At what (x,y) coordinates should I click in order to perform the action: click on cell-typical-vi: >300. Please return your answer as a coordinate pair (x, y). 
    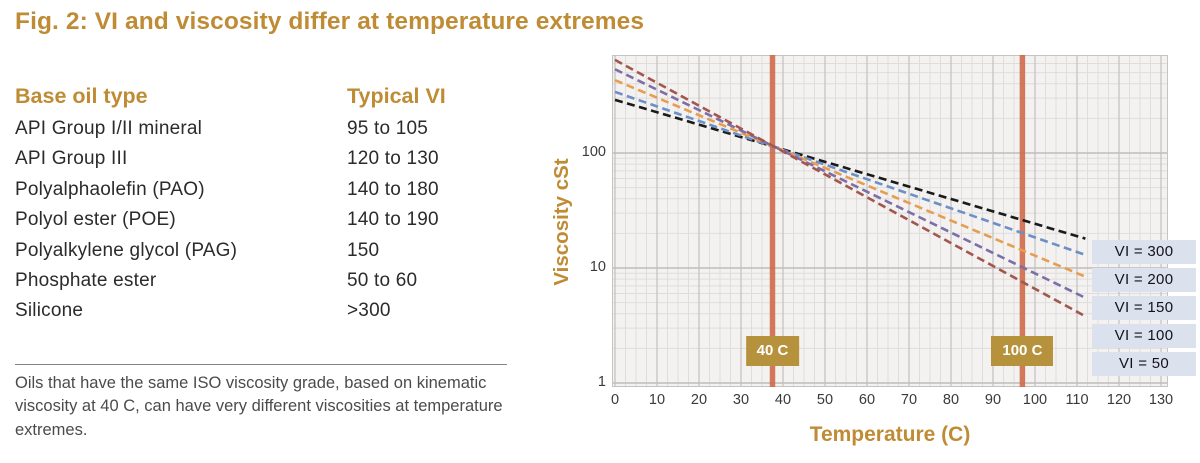
    Looking at the image, I should click on (369, 311).